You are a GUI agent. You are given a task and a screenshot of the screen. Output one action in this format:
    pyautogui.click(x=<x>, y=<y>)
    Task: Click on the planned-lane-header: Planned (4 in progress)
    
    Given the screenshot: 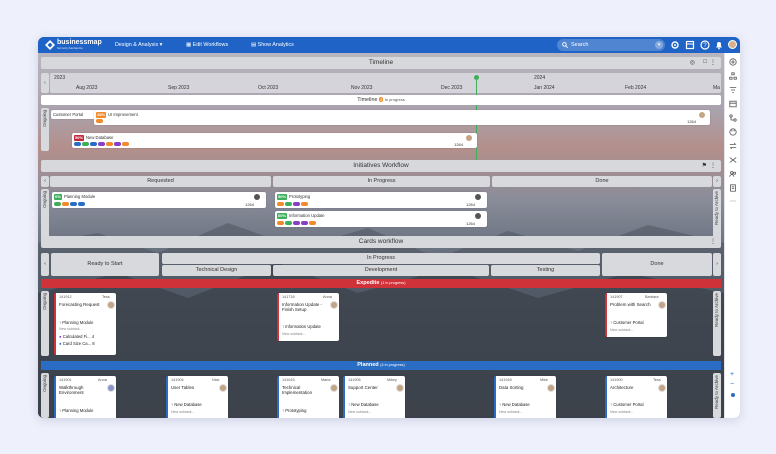 What is the action you would take?
    pyautogui.click(x=381, y=365)
    